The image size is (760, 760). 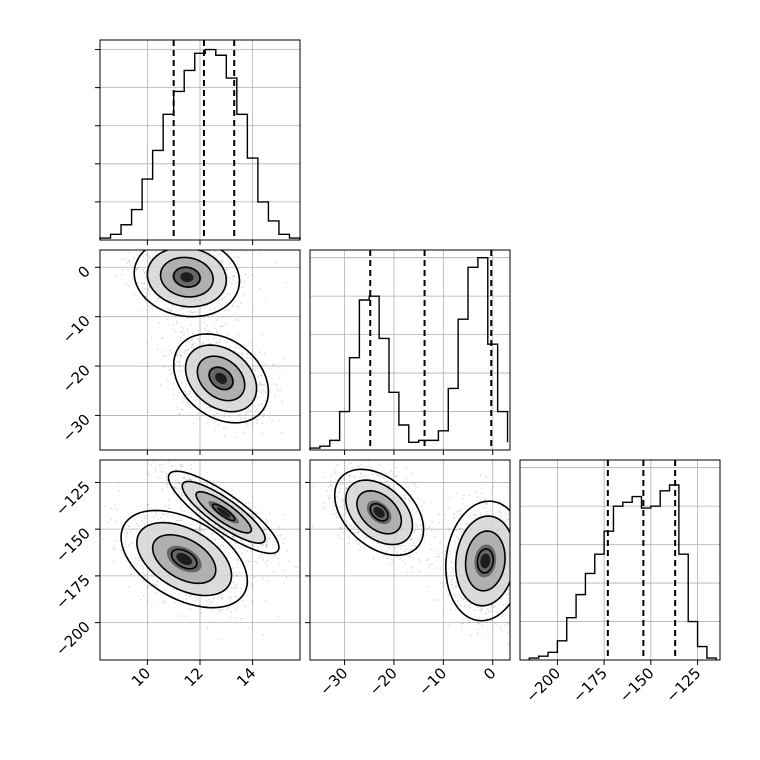 What do you see at coordinates (76, 428) in the screenshot?
I see `y-tick-label-1-0: −30` at bounding box center [76, 428].